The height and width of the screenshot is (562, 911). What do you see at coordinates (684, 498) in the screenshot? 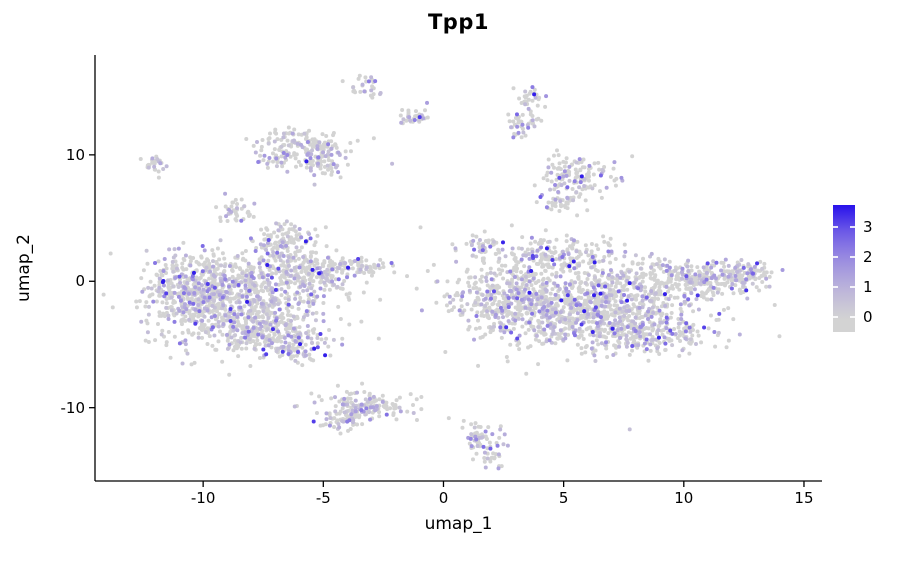
I see `x-tick-label: 10` at bounding box center [684, 498].